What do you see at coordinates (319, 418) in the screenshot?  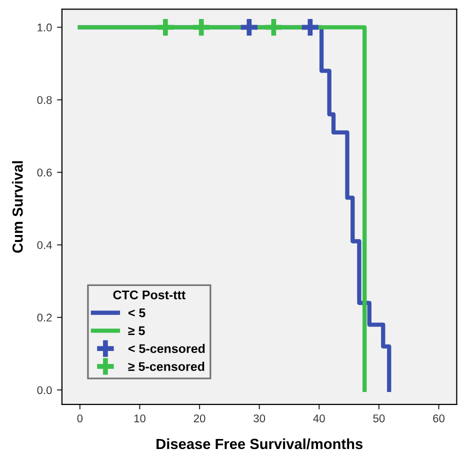 I see `x-tick-label: 40` at bounding box center [319, 418].